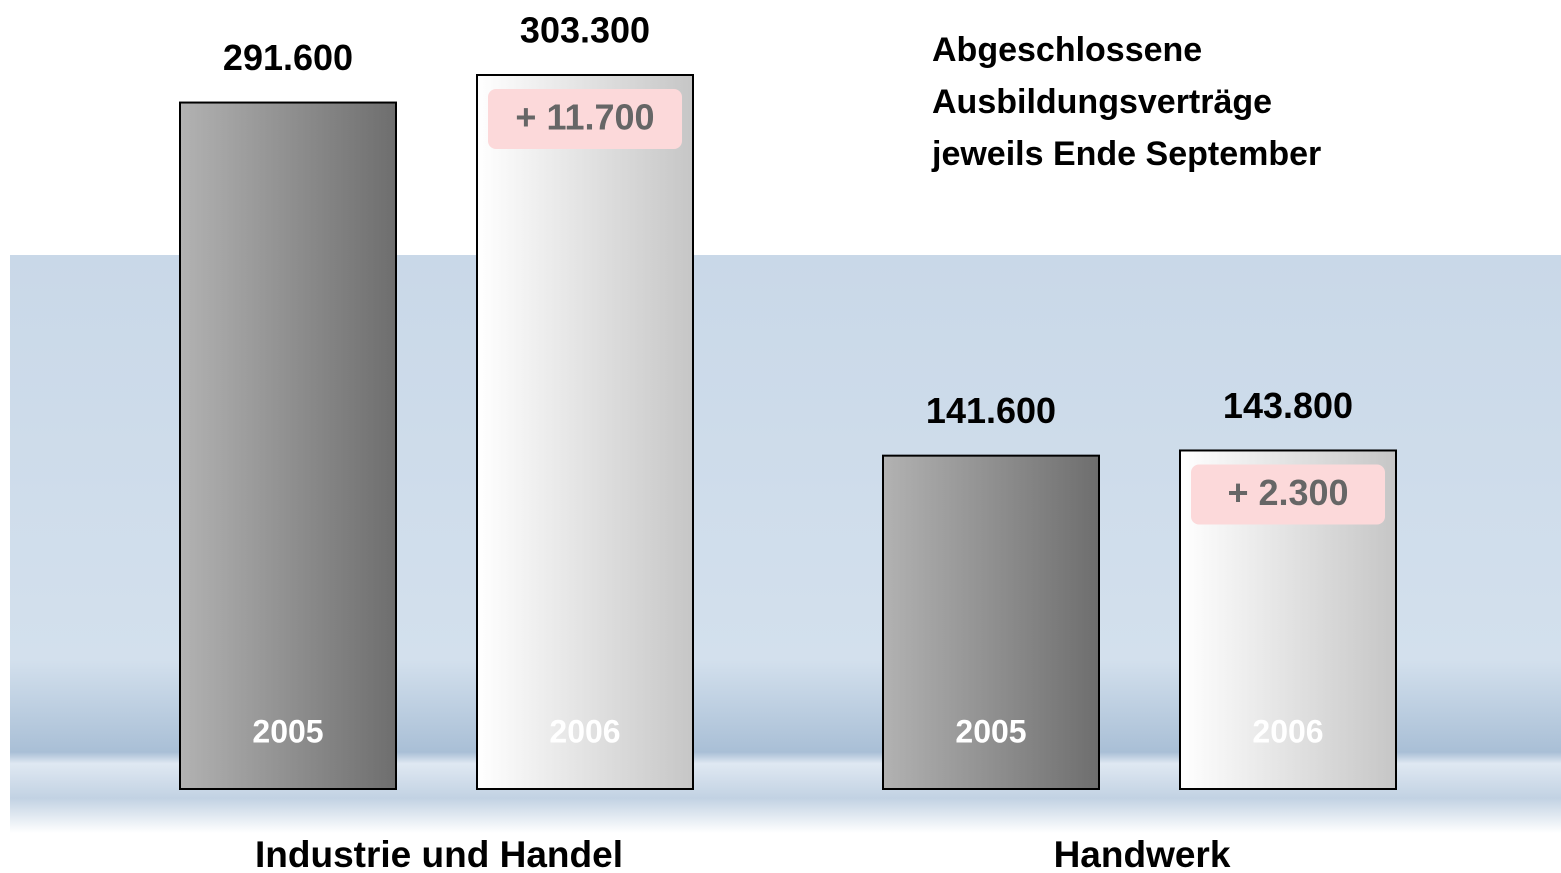  I want to click on category-label: Handwerk, so click(1142, 853).